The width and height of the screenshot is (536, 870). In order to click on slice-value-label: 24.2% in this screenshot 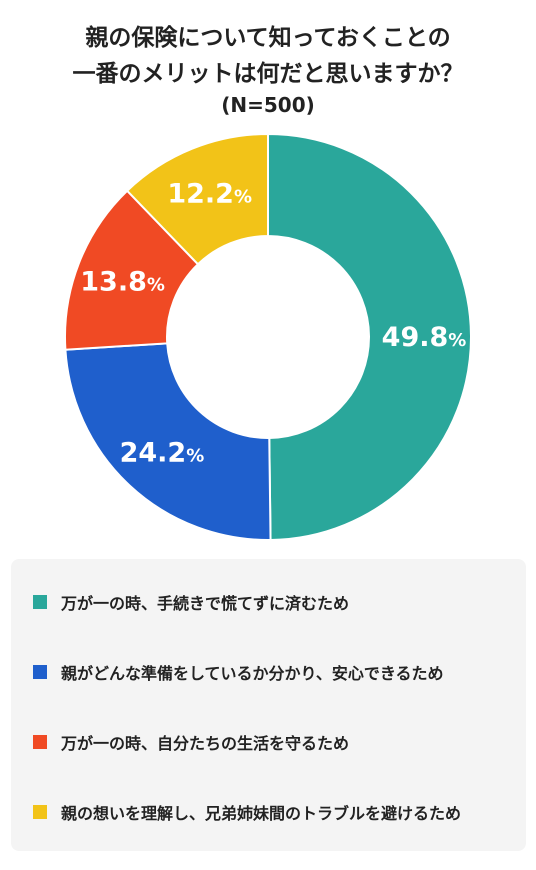, I will do `click(162, 452)`.